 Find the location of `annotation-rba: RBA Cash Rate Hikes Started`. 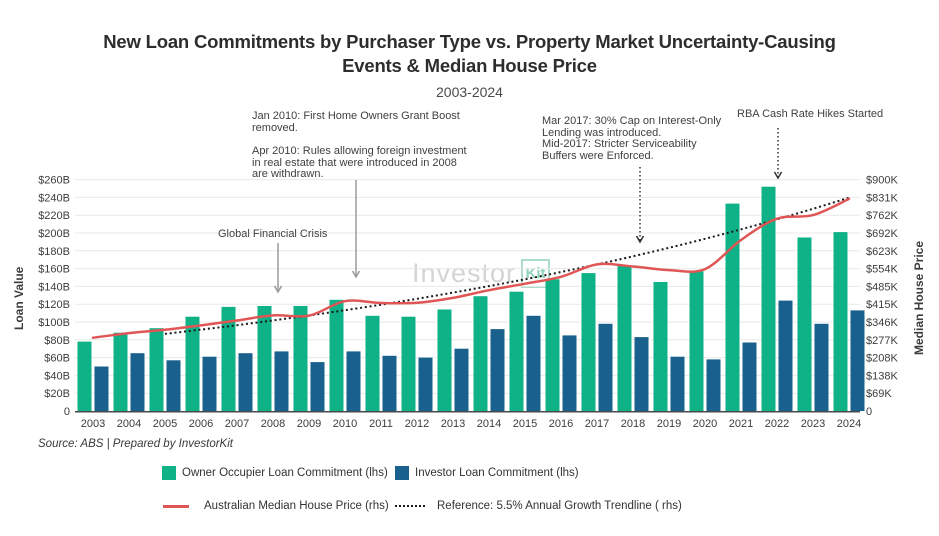

annotation-rba: RBA Cash Rate Hikes Started is located at coordinates (810, 114).